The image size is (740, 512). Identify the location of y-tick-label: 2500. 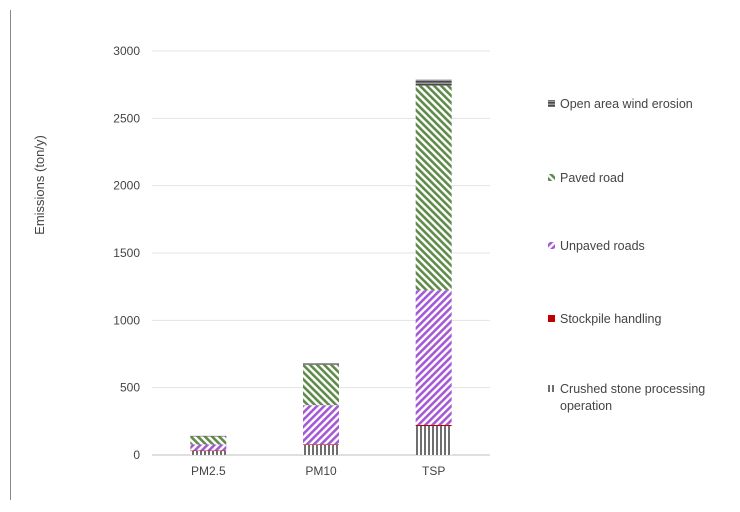
(126, 118).